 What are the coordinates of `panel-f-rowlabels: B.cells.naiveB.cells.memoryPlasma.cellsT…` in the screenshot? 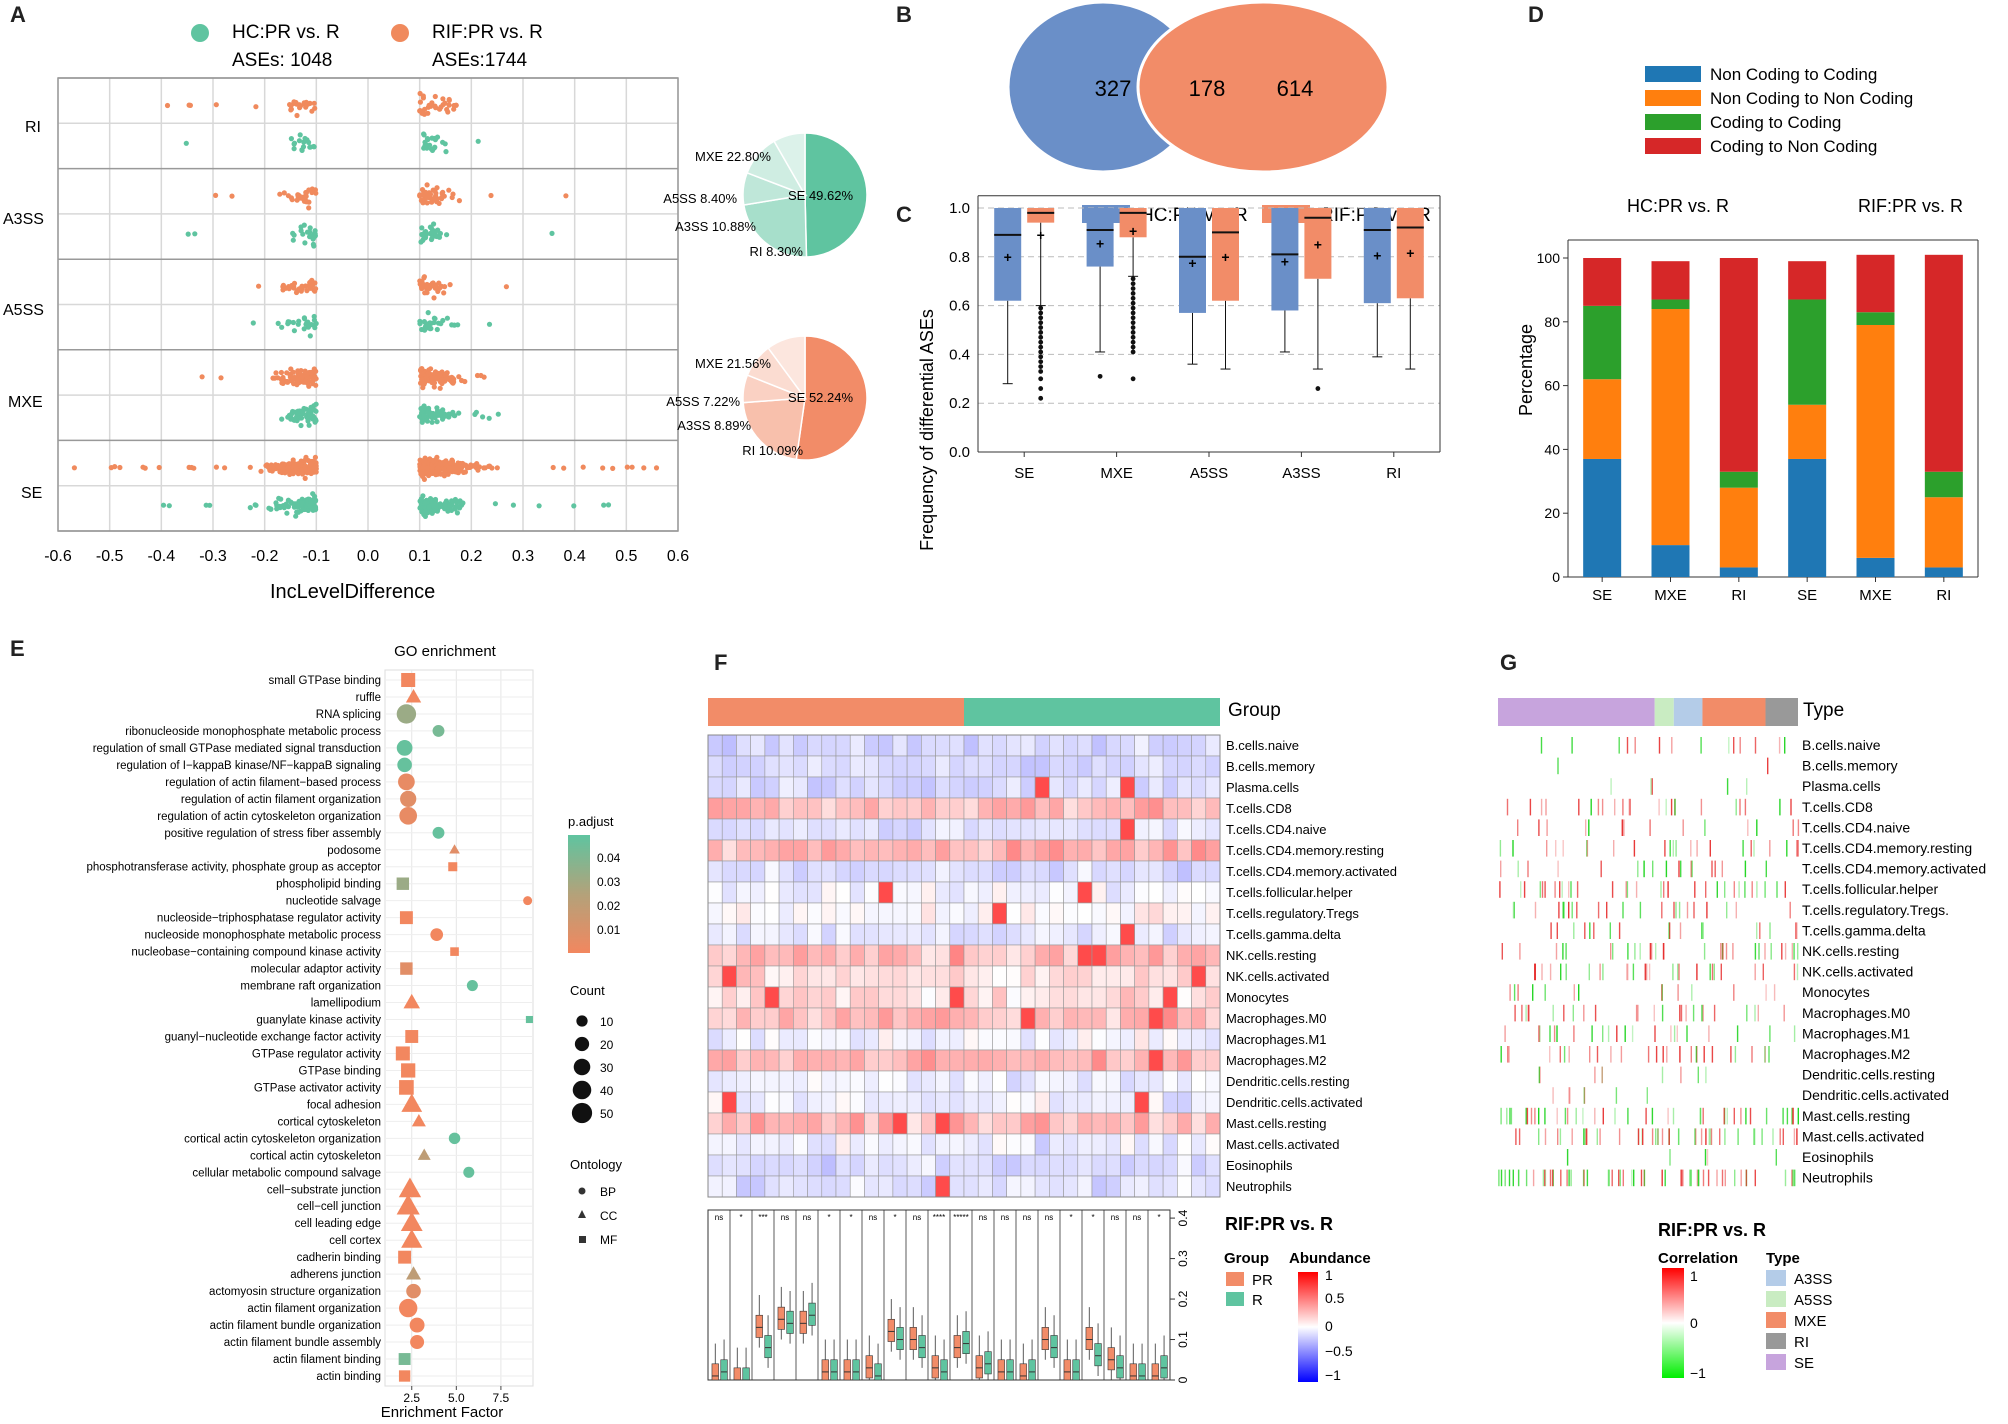 It's located at (1311, 966).